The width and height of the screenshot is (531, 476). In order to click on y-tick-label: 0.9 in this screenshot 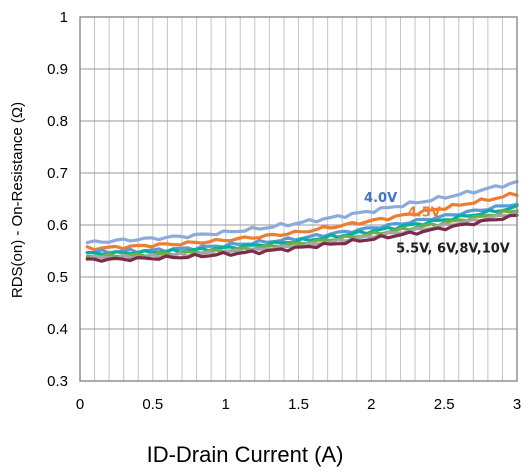, I will do `click(57, 69)`.